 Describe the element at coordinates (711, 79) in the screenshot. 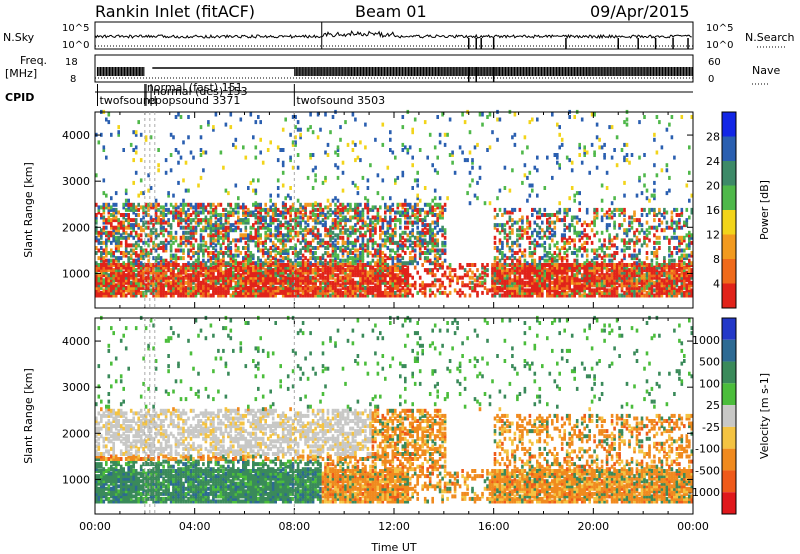

I see `nave-tick-bottom: 0` at that location.